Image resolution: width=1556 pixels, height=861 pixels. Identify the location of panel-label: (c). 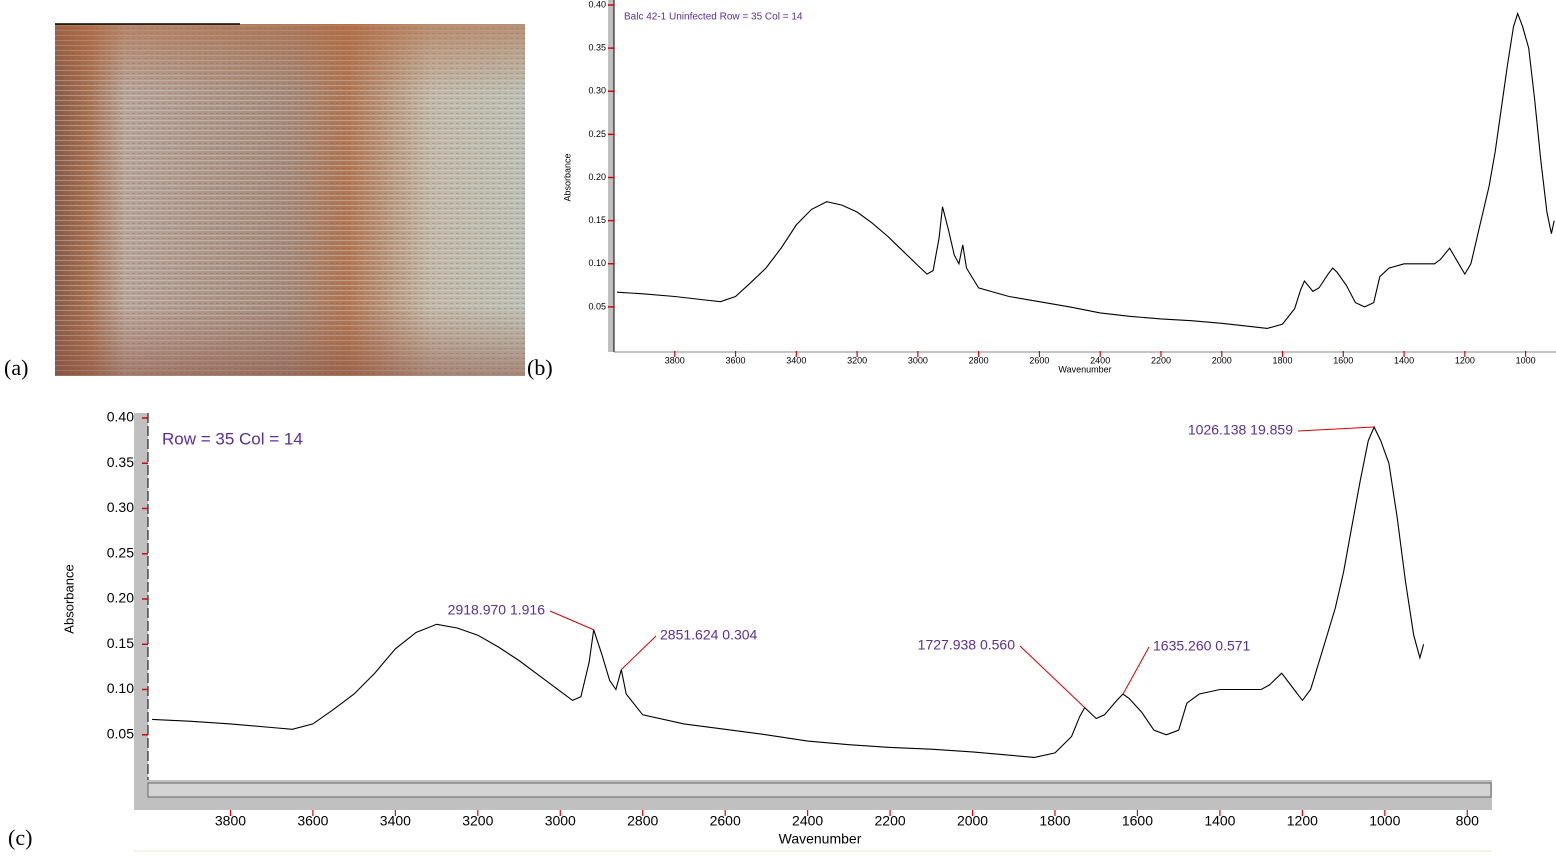
(20, 837).